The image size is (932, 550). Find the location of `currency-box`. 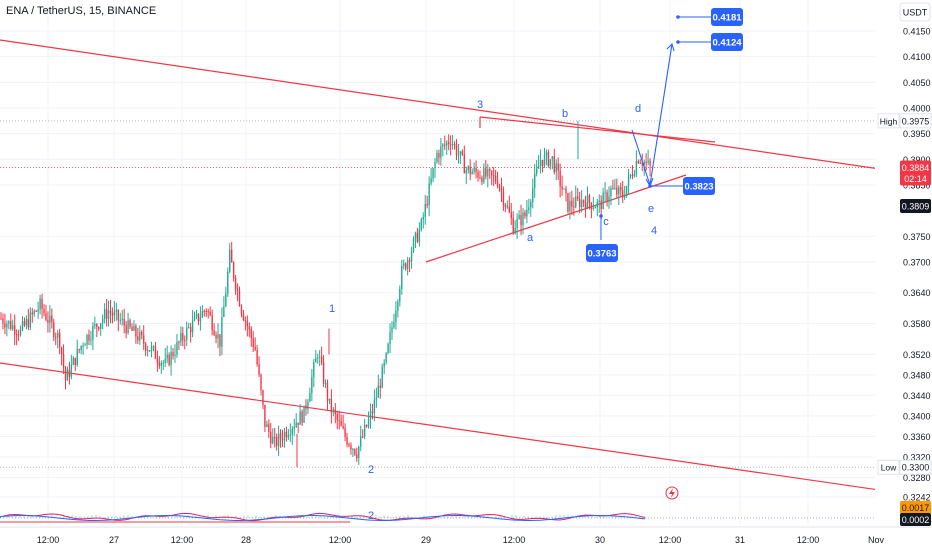

currency-box is located at coordinates (915, 12).